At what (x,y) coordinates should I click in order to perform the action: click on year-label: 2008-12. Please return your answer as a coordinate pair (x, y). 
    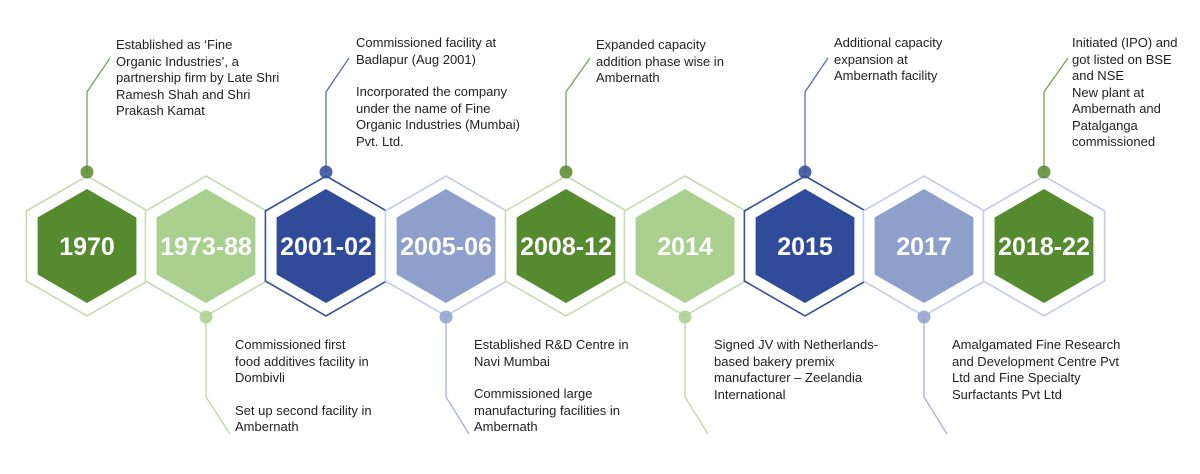
    Looking at the image, I should click on (566, 247).